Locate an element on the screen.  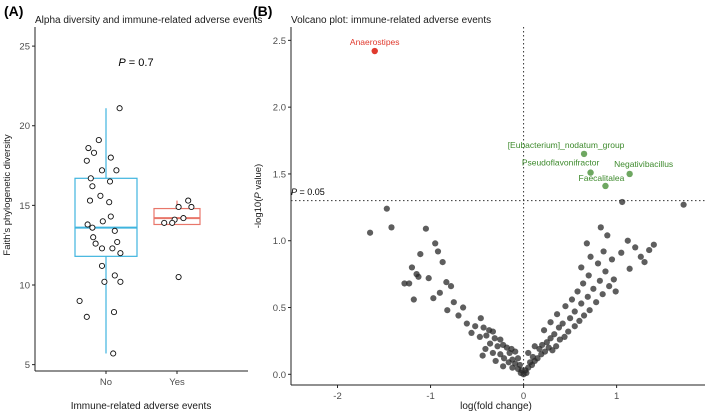
y-tick-label: 2.0 is located at coordinates (279, 108).